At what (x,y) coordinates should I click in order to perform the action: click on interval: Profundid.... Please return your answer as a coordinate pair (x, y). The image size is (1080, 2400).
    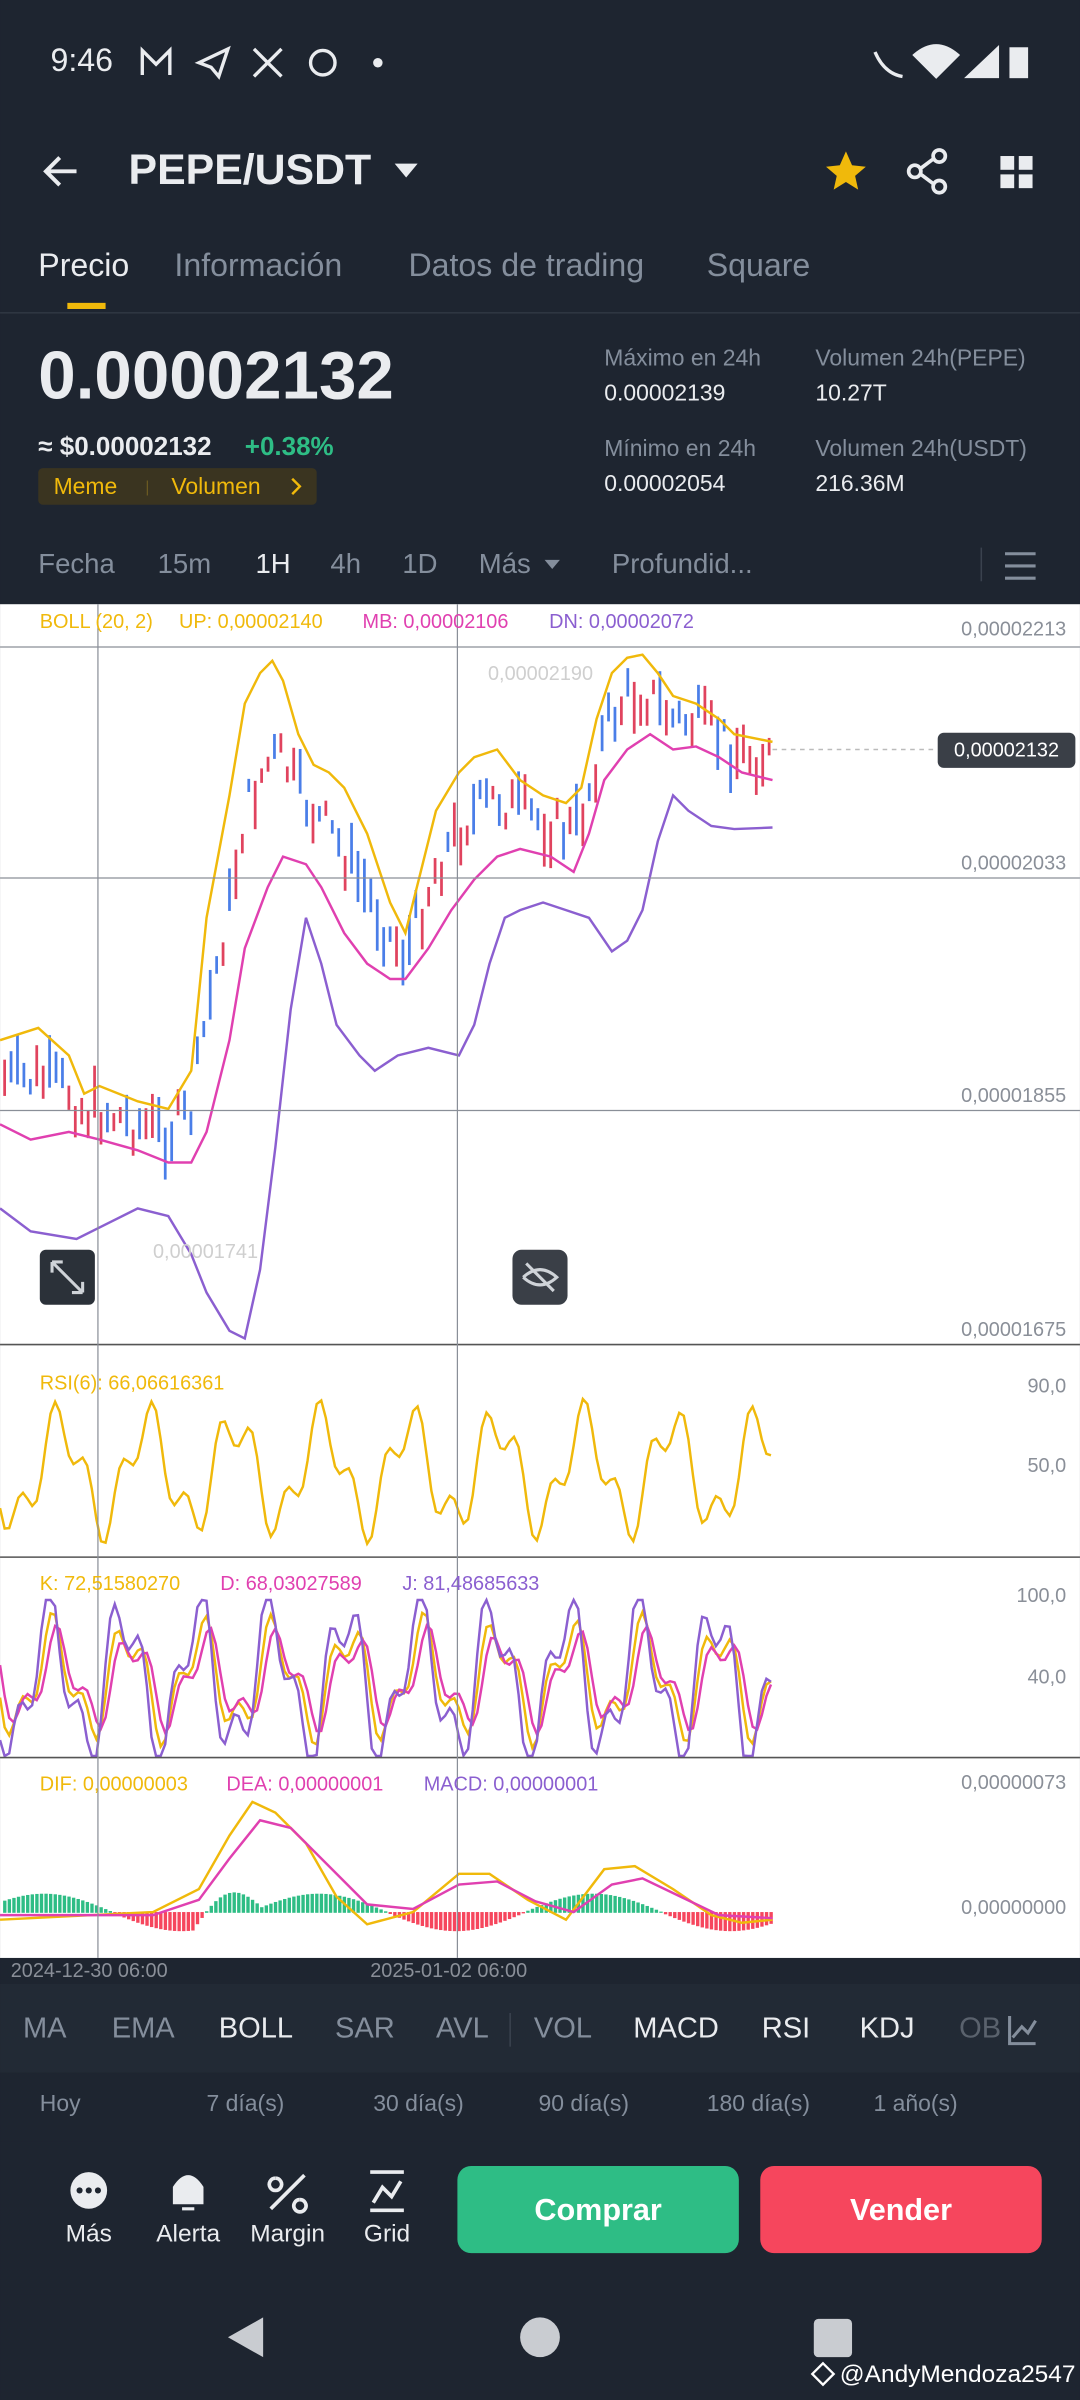
    Looking at the image, I should click on (682, 563).